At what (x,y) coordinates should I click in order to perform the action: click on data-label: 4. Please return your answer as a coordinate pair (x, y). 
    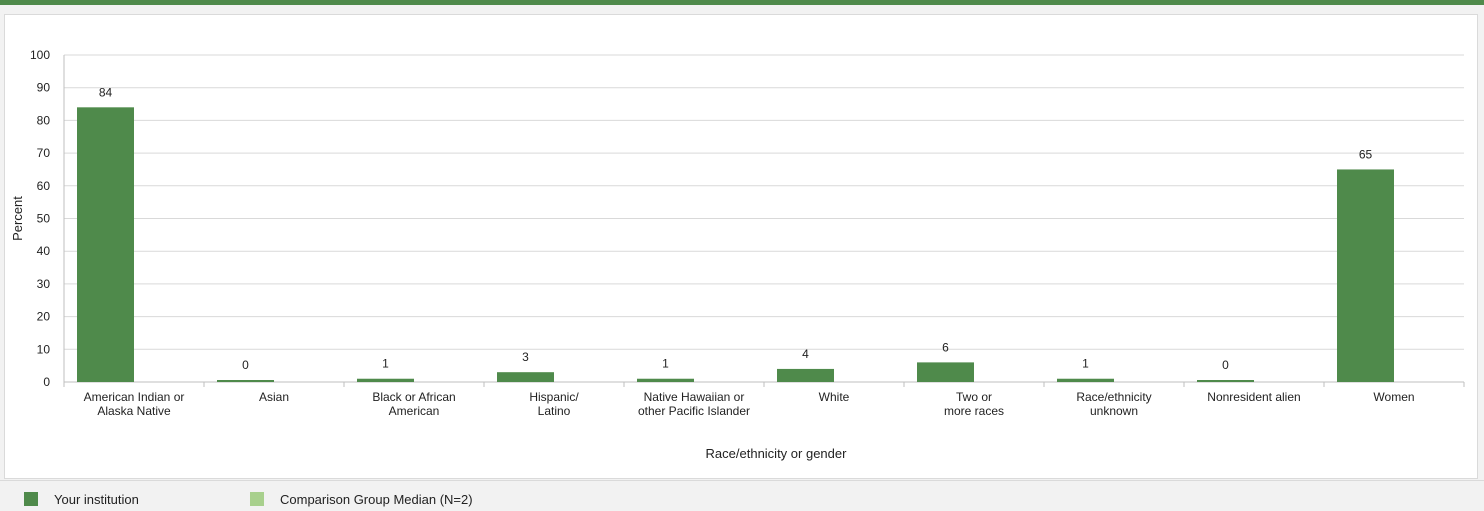
    Looking at the image, I should click on (805, 354).